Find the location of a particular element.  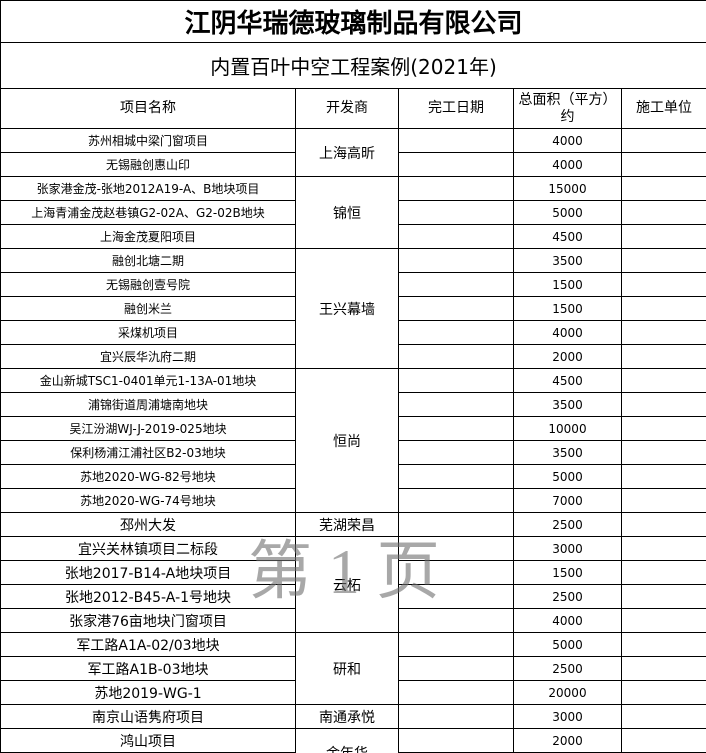

row: 鸿山项目金年华 2000 is located at coordinates (353, 740).